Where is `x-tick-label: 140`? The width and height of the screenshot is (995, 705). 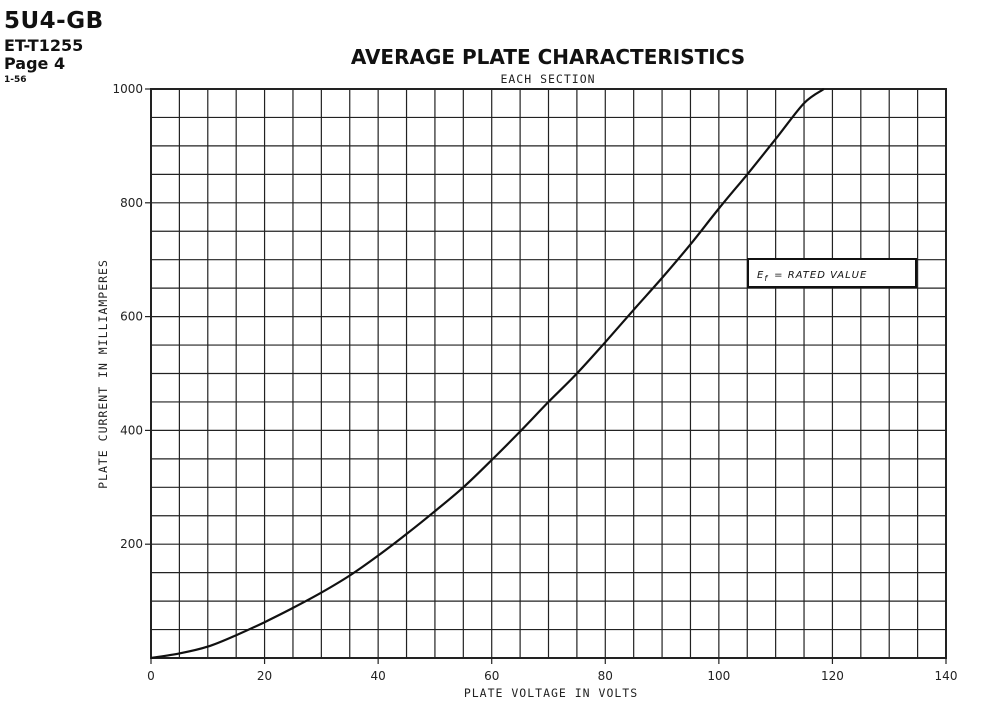 x-tick-label: 140 is located at coordinates (946, 676).